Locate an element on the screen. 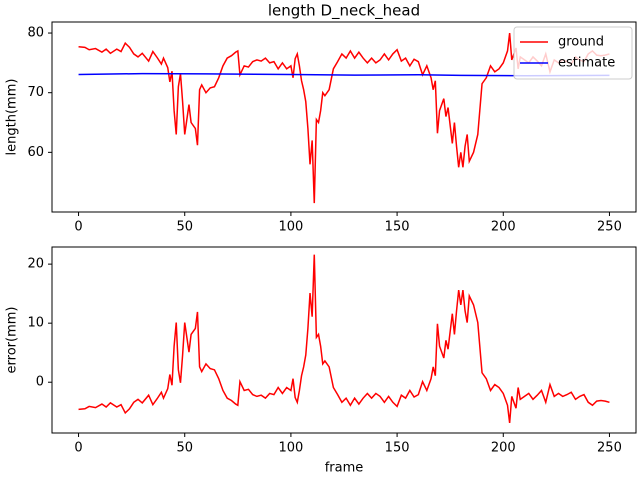 Image resolution: width=640 pixels, height=480 pixels. y-axis-label: length(mm) is located at coordinates (12, 117).